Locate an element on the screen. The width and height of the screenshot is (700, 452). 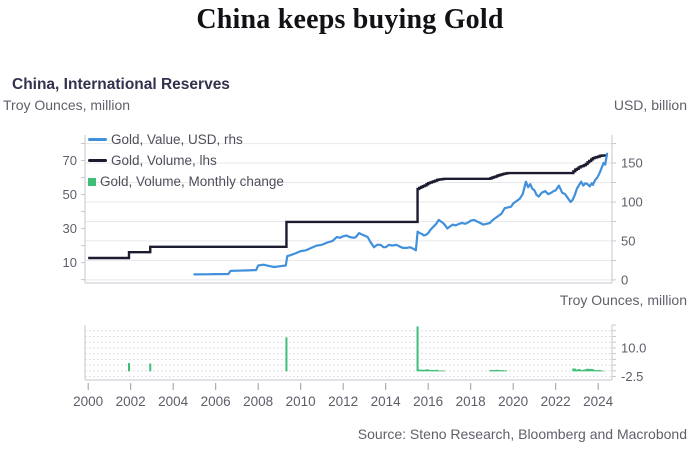
page-title: China keeps buying Gold is located at coordinates (350, 19).